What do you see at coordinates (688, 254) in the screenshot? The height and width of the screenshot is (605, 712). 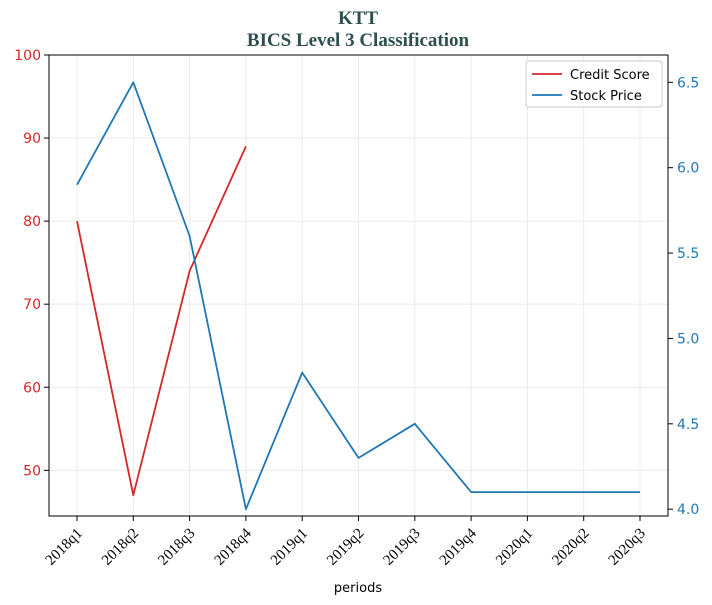 I see `right-tick-label: 5.5` at bounding box center [688, 254].